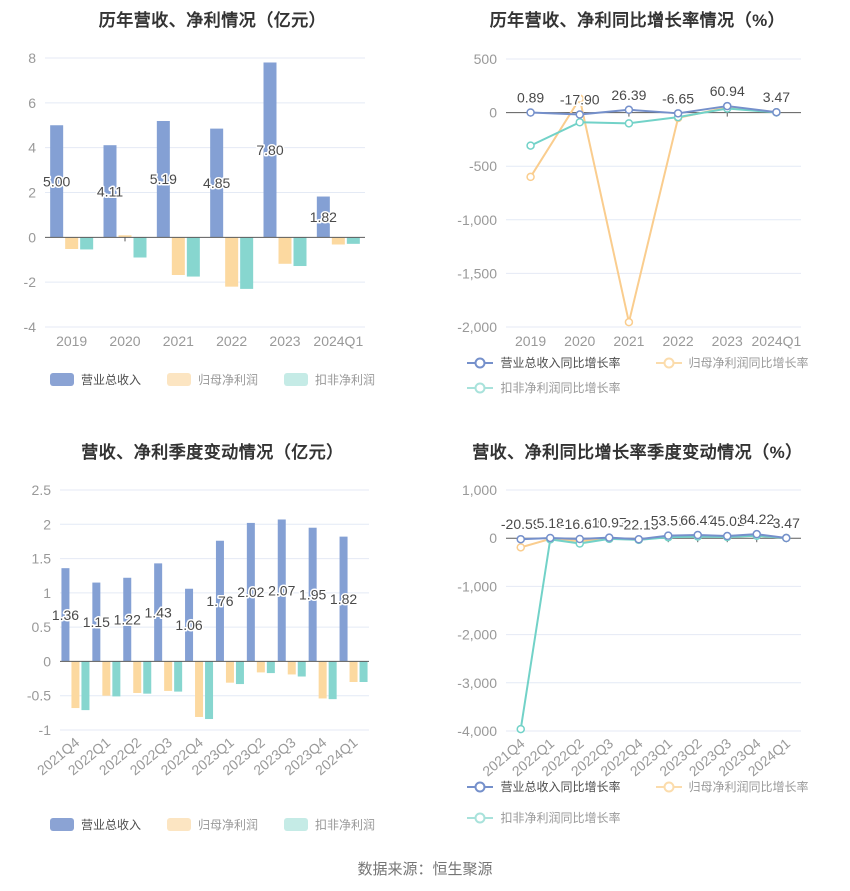 This screenshot has height=891, width=850. Describe the element at coordinates (168, 676) in the screenshot. I see `bar-parent-net-profit-2022Q3` at that location.